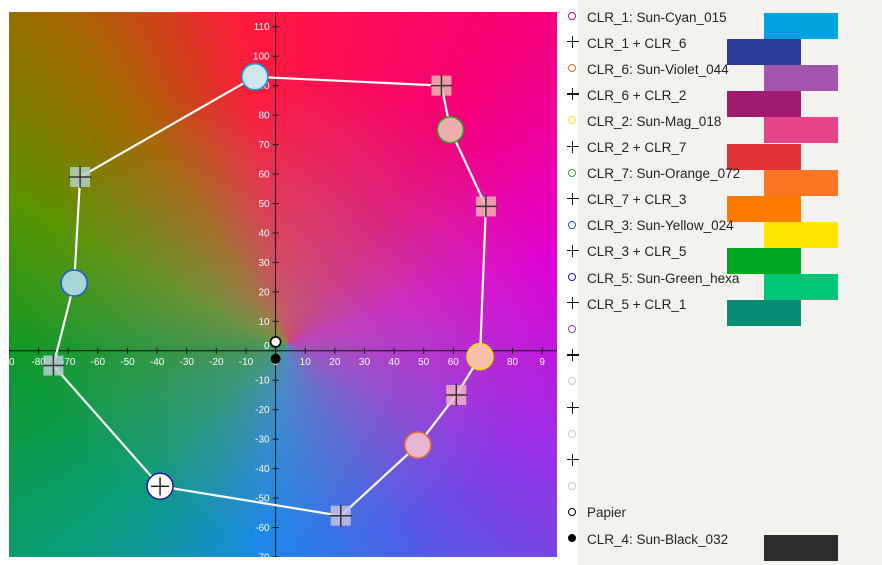 This screenshot has width=882, height=565. I want to click on y-tick-label: -20, so click(262, 410).